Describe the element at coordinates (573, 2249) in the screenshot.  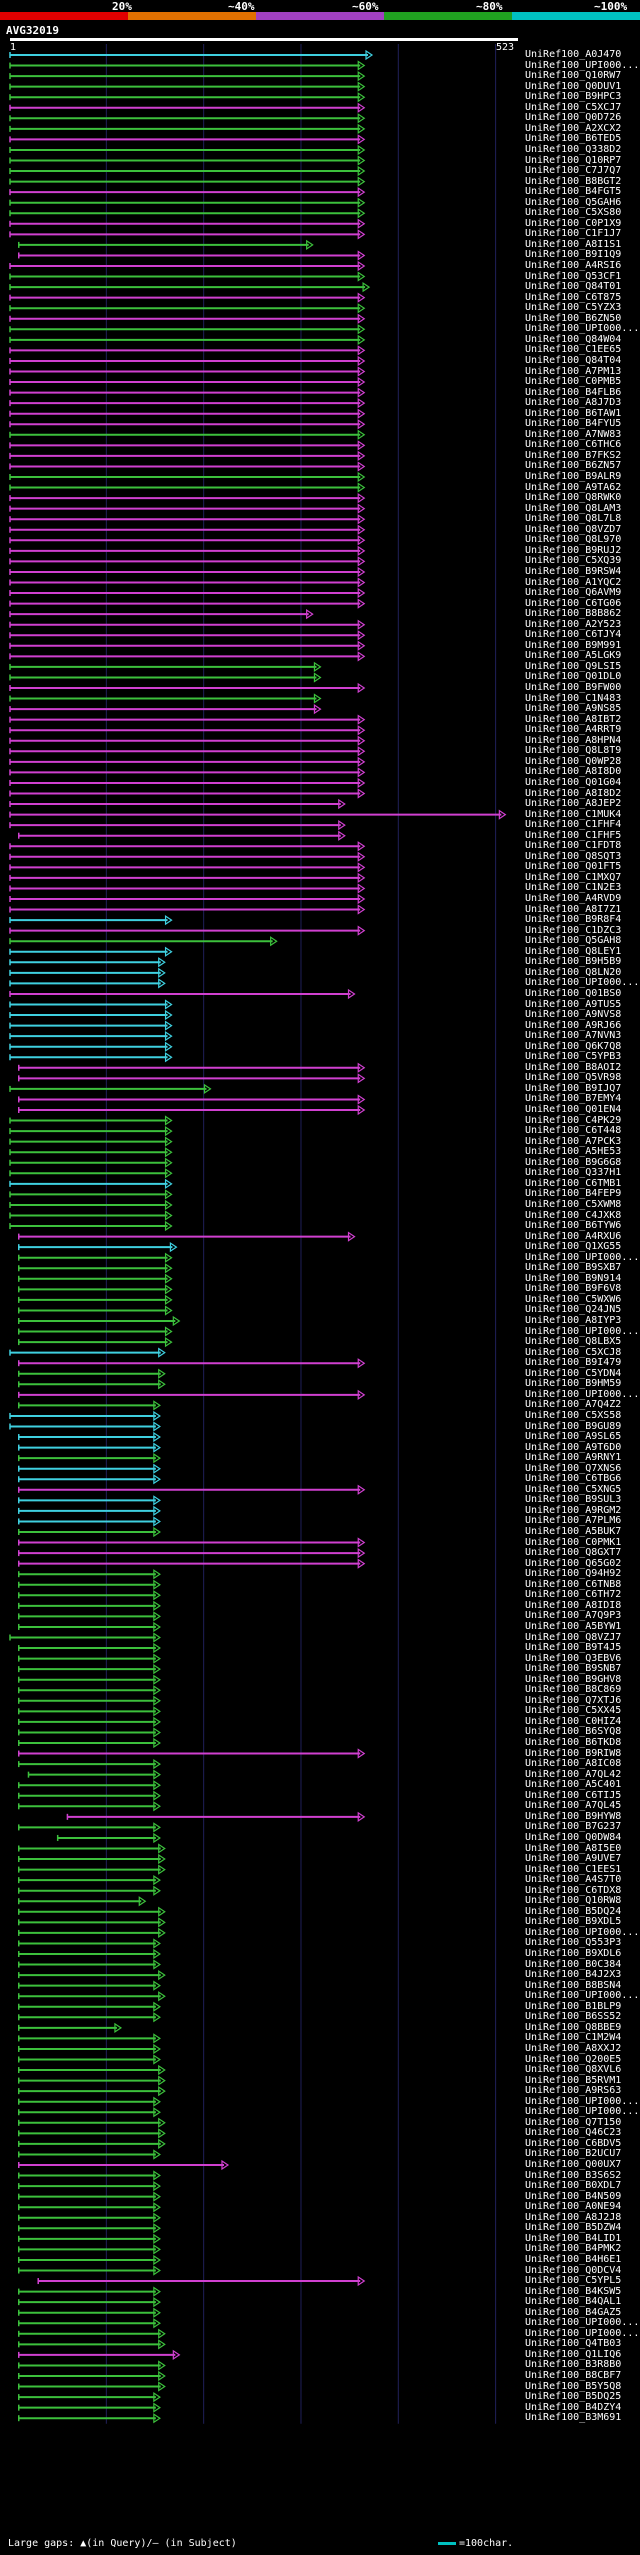
I see `hit-label: UniRef100_B4PMK2` at that location.